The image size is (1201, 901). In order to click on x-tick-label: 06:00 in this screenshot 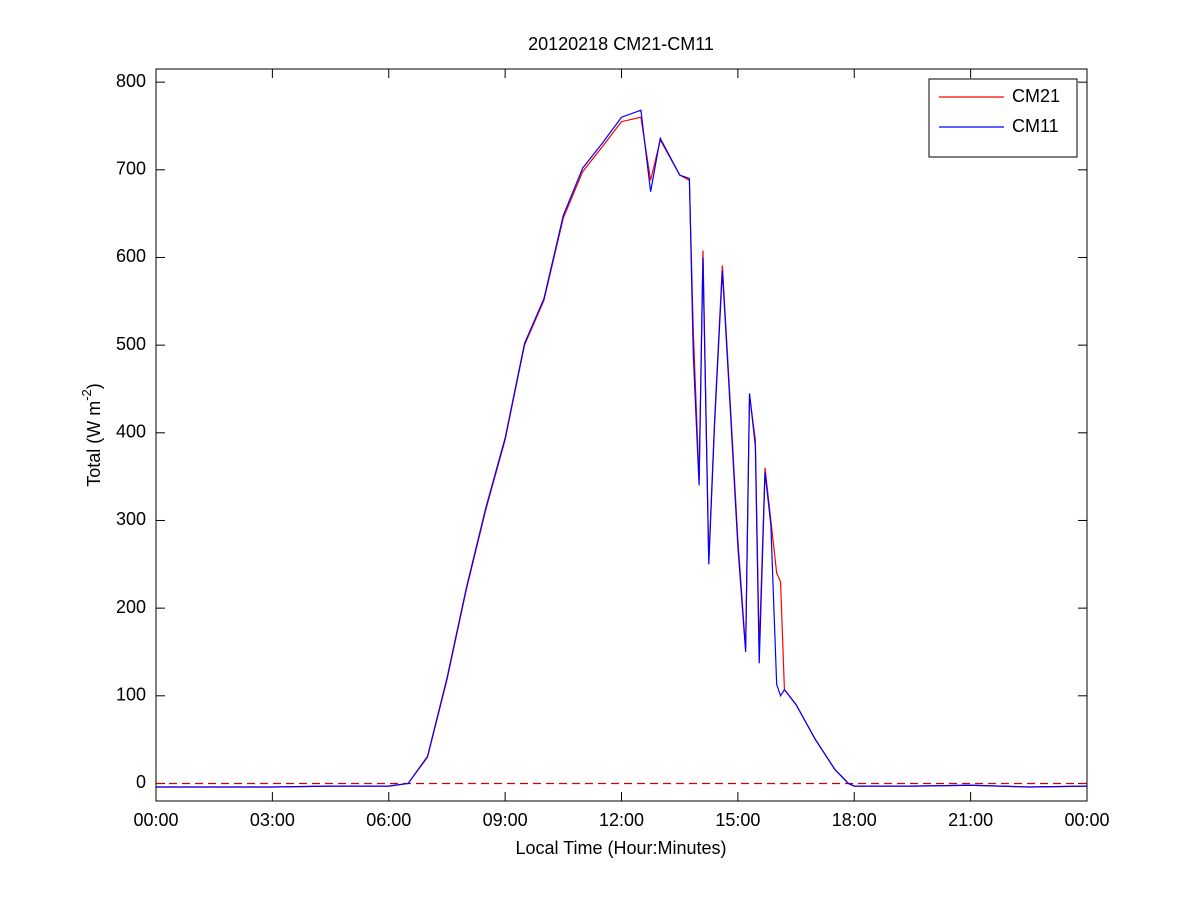, I will do `click(388, 820)`.